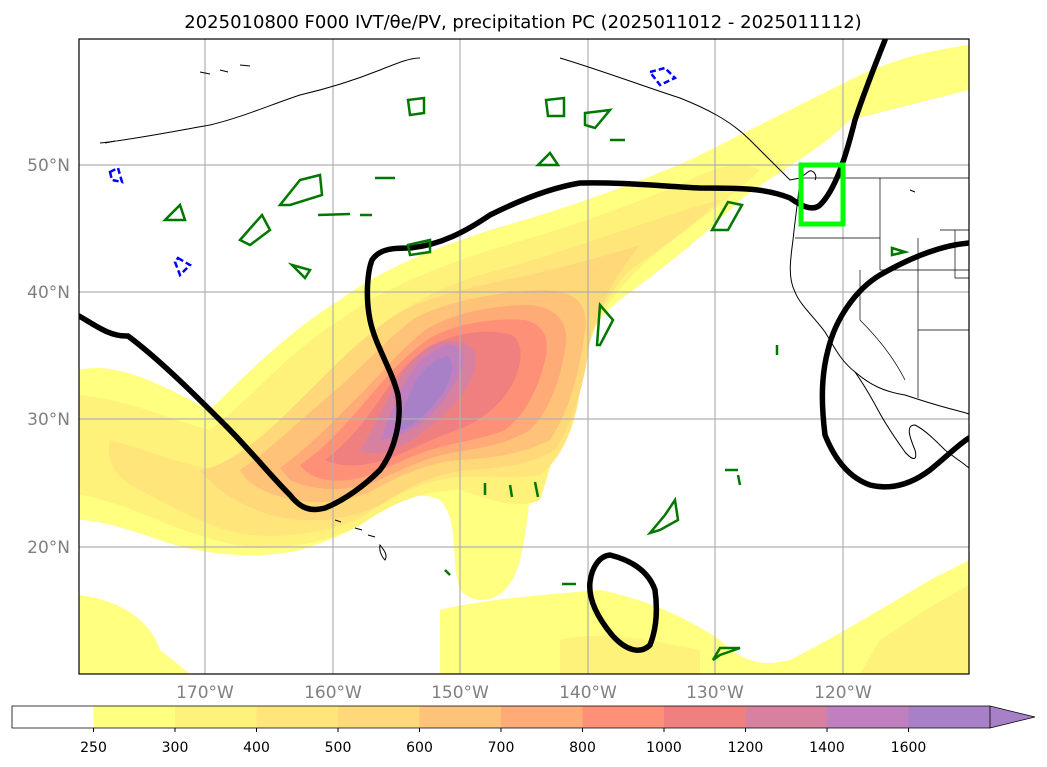 Image resolution: width=1047 pixels, height=767 pixels. Describe the element at coordinates (338, 748) in the screenshot. I see `colorbar-tick-label: 500` at that location.